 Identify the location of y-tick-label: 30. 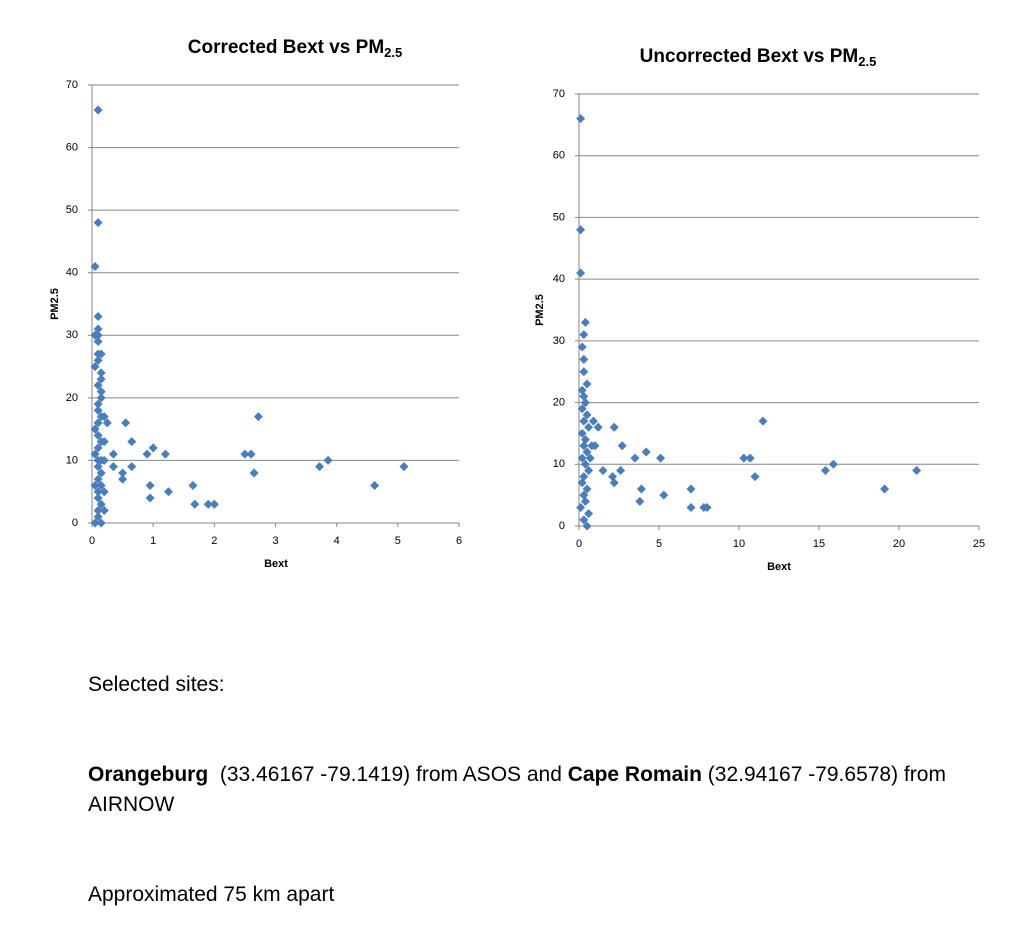
(559, 341).